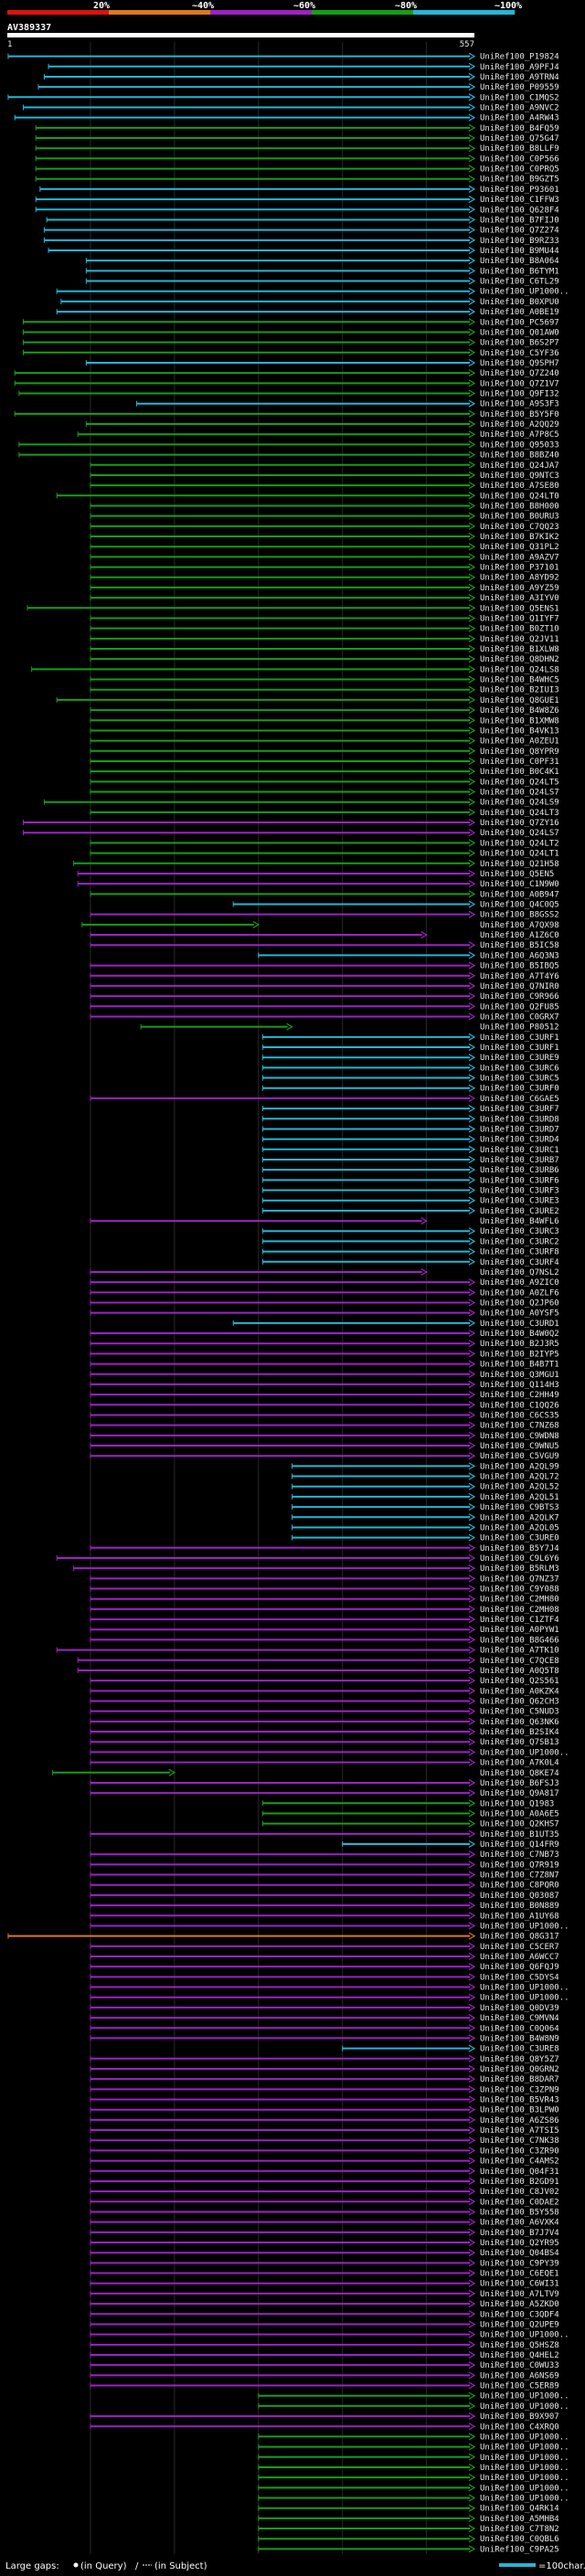  Describe the element at coordinates (519, 1324) in the screenshot. I see `hit-label: UniRef100_C3URD1` at that location.